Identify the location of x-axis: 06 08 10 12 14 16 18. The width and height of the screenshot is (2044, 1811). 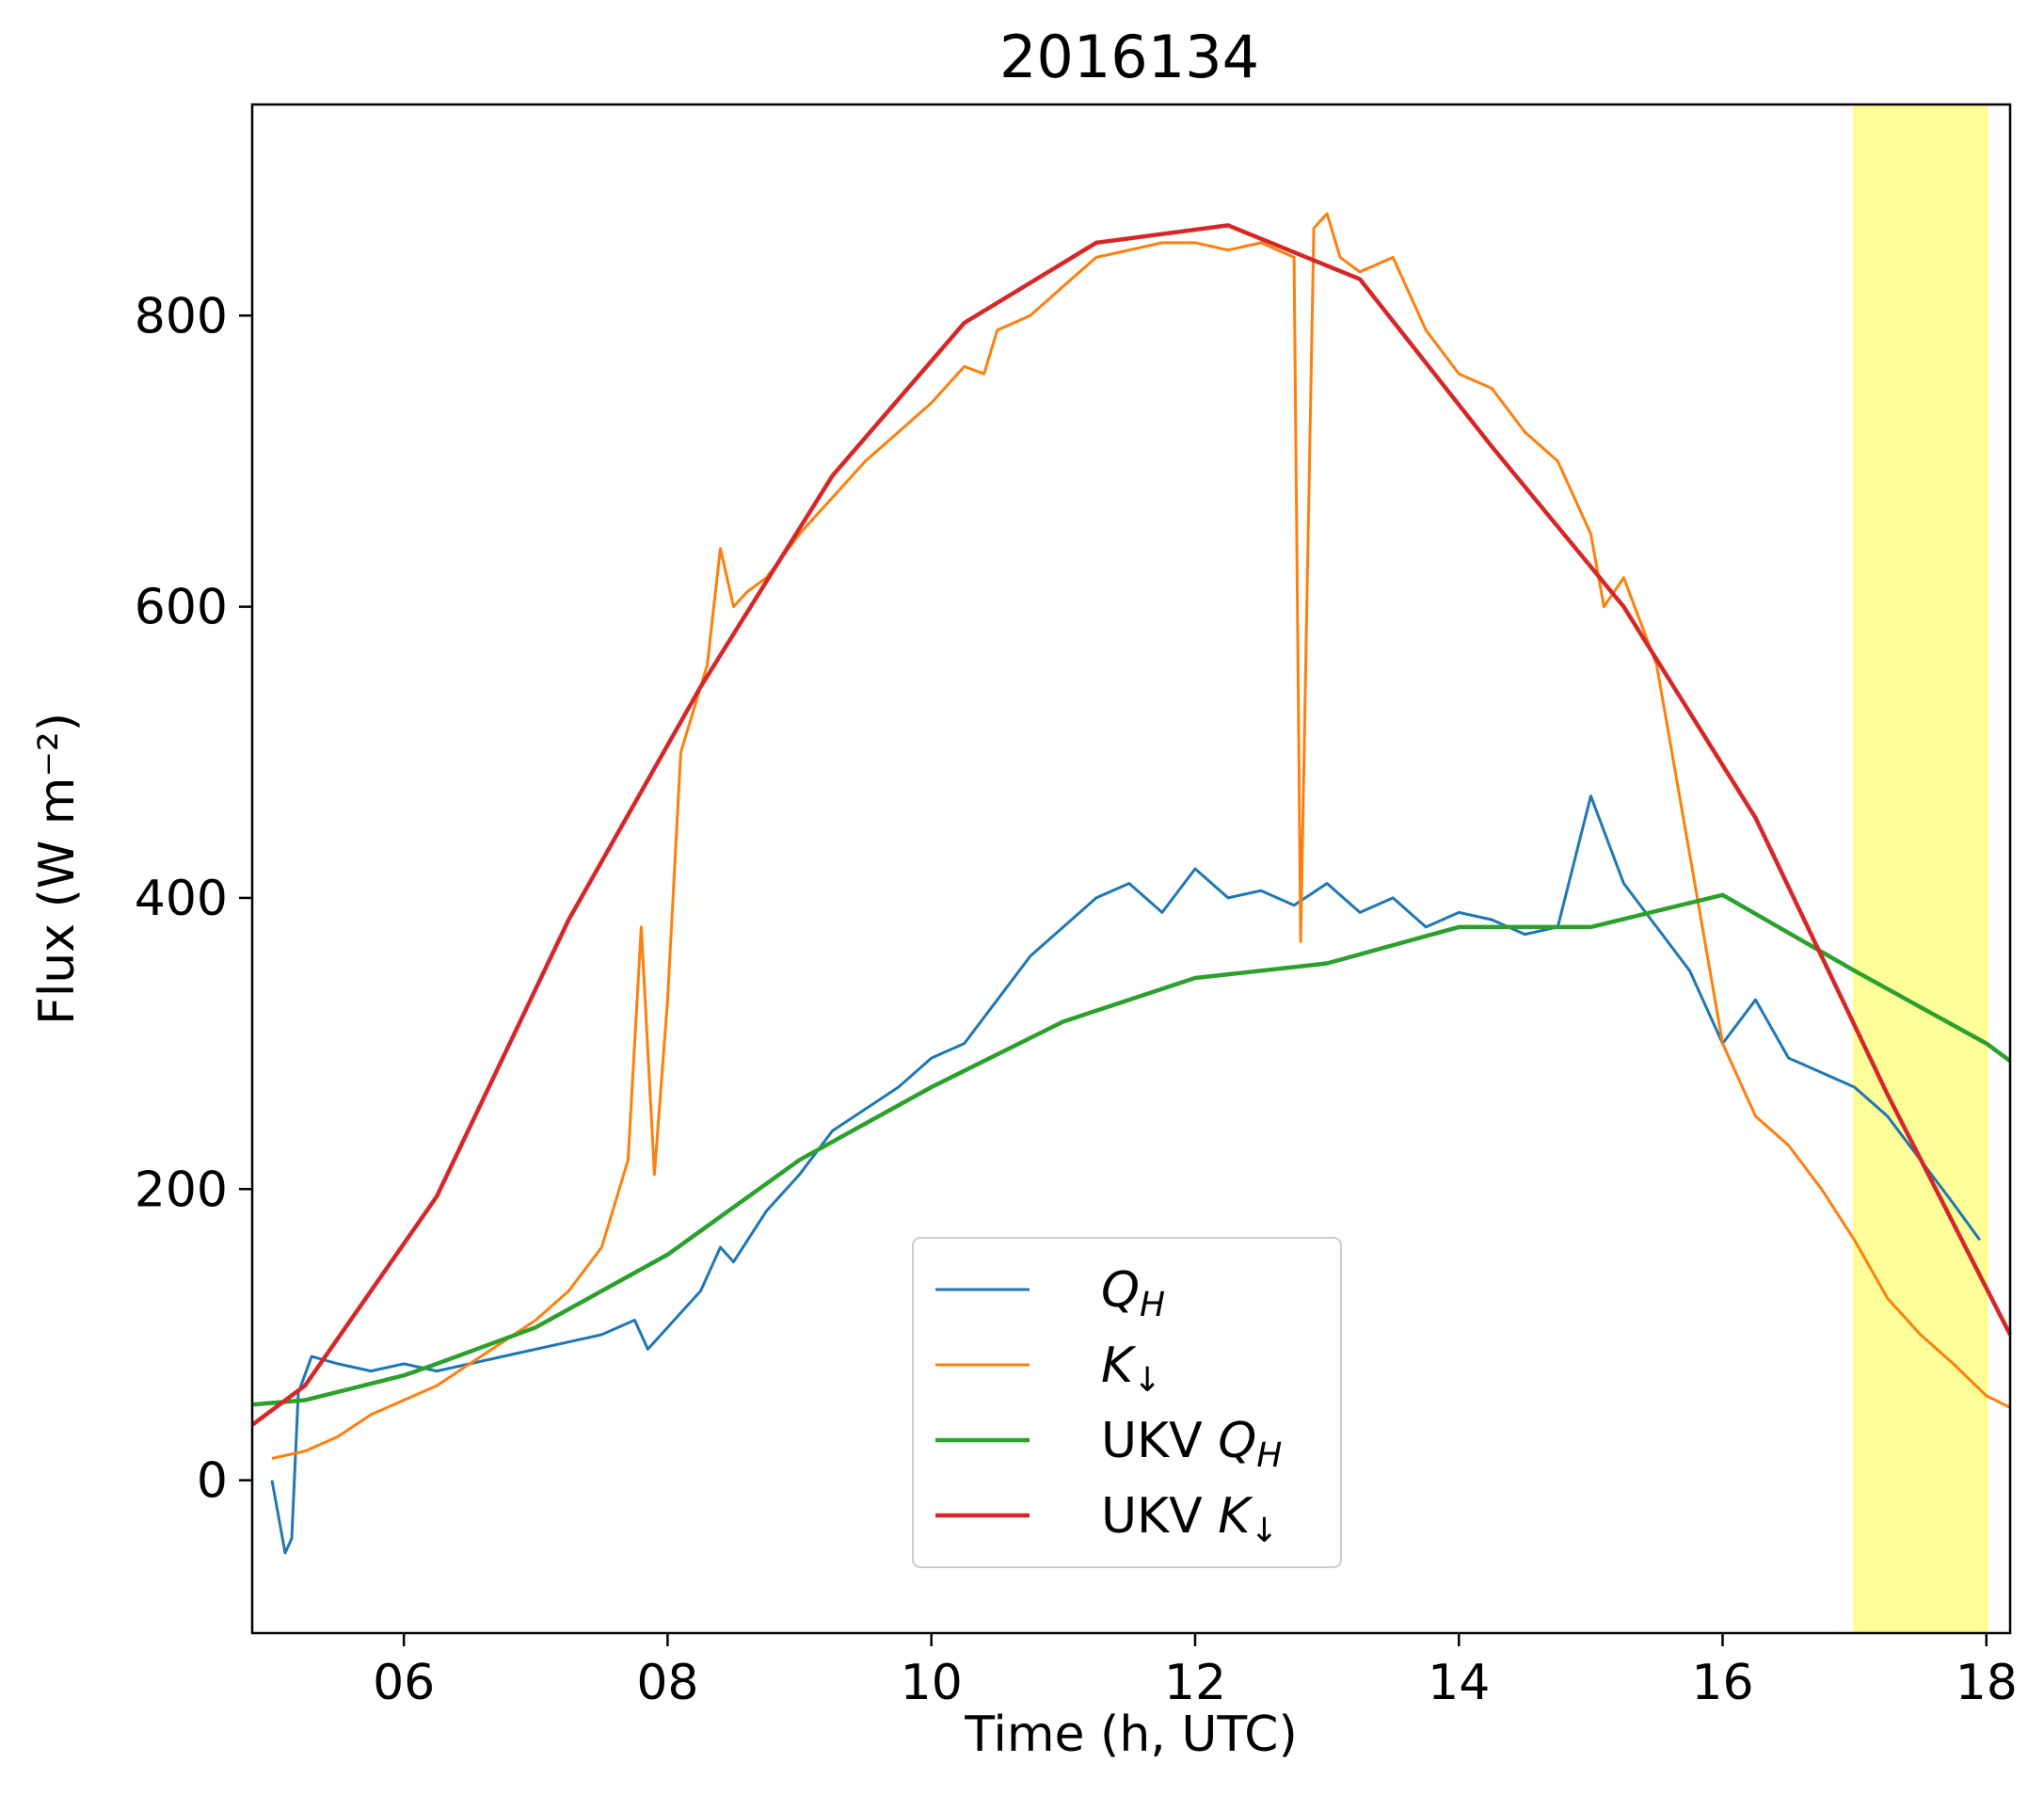
(1195, 1672).